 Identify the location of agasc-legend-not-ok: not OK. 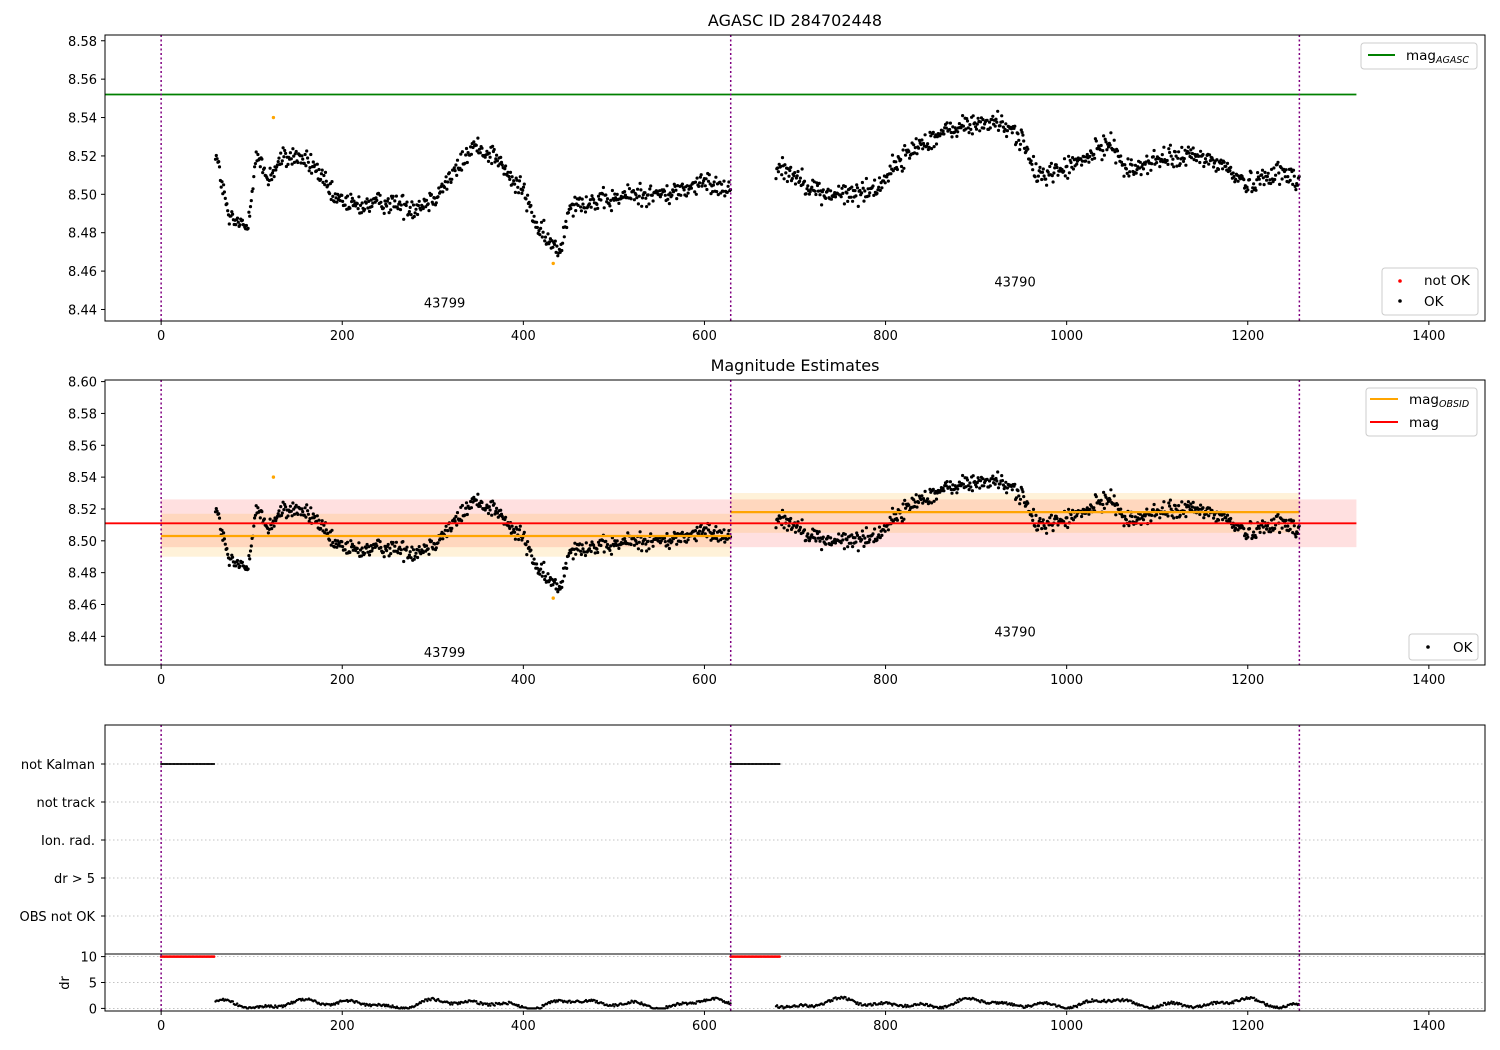
(1447, 281).